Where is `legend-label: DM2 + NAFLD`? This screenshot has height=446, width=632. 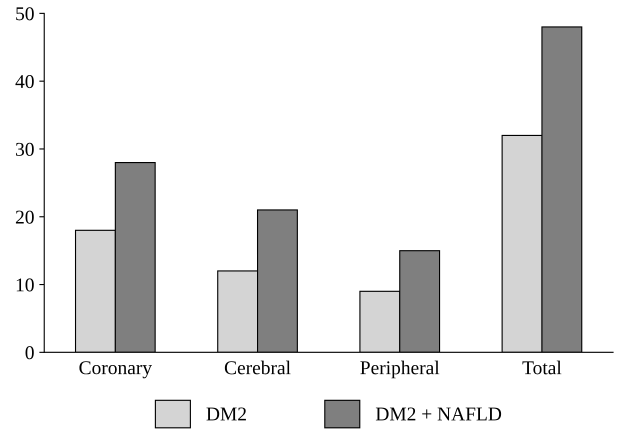
legend-label: DM2 + NAFLD is located at coordinates (439, 414).